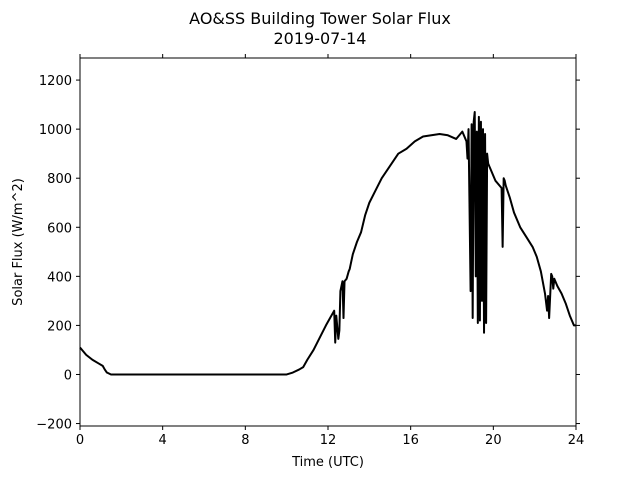  What do you see at coordinates (320, 18) in the screenshot?
I see `chart-title: AO&SS Building Tower Solar Flux` at bounding box center [320, 18].